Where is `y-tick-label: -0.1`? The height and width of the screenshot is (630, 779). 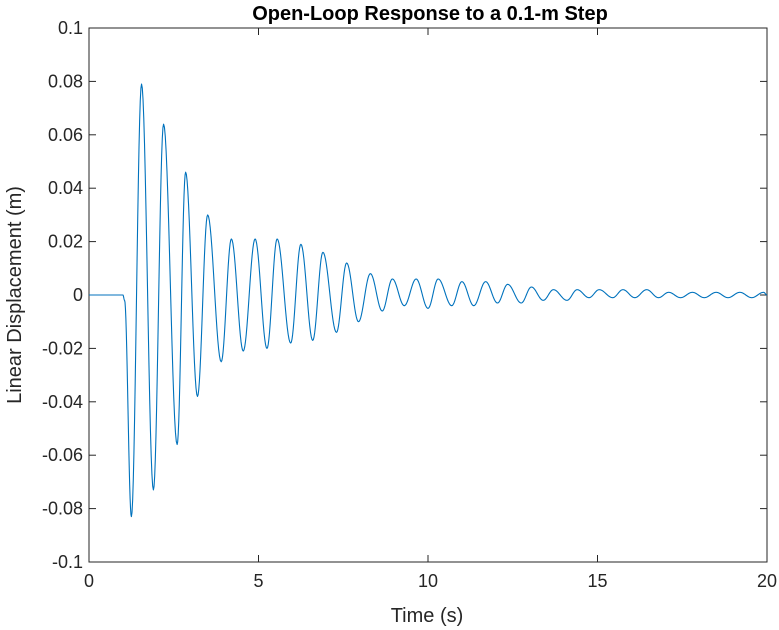 y-tick-label: -0.1 is located at coordinates (67, 562).